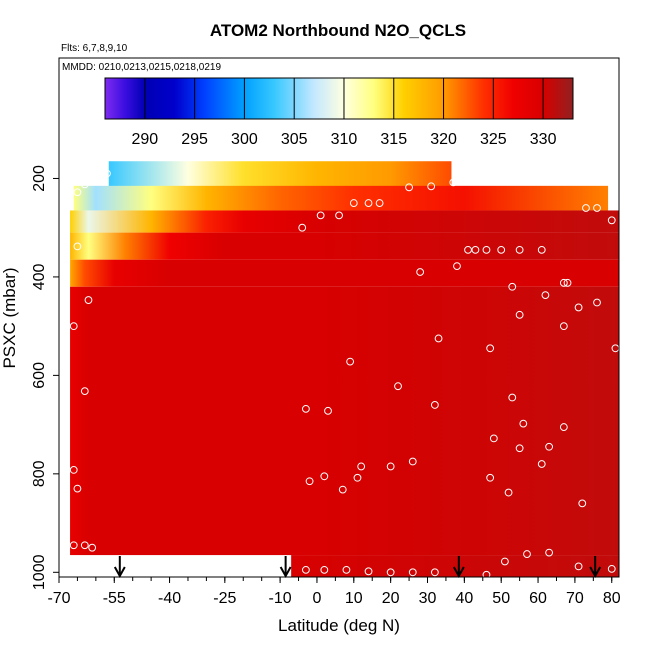 The width and height of the screenshot is (650, 650). I want to click on x-tick-label: 40, so click(464, 598).